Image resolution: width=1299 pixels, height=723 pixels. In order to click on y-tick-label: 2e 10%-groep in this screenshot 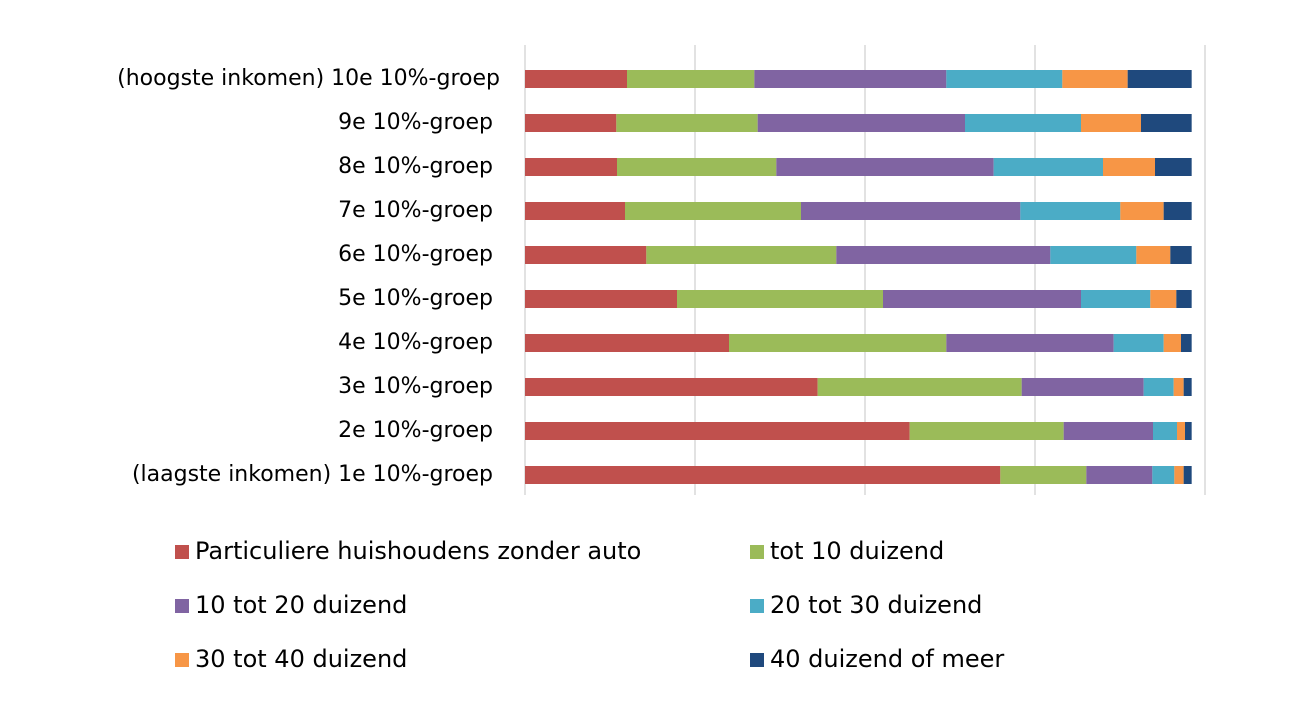, I will do `click(415, 430)`.